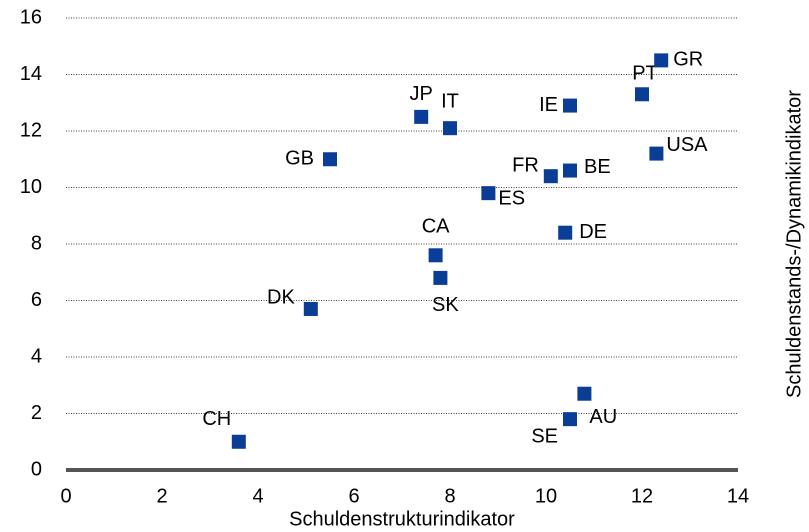 The image size is (809, 532). I want to click on y-tick-label: 2, so click(36, 413).